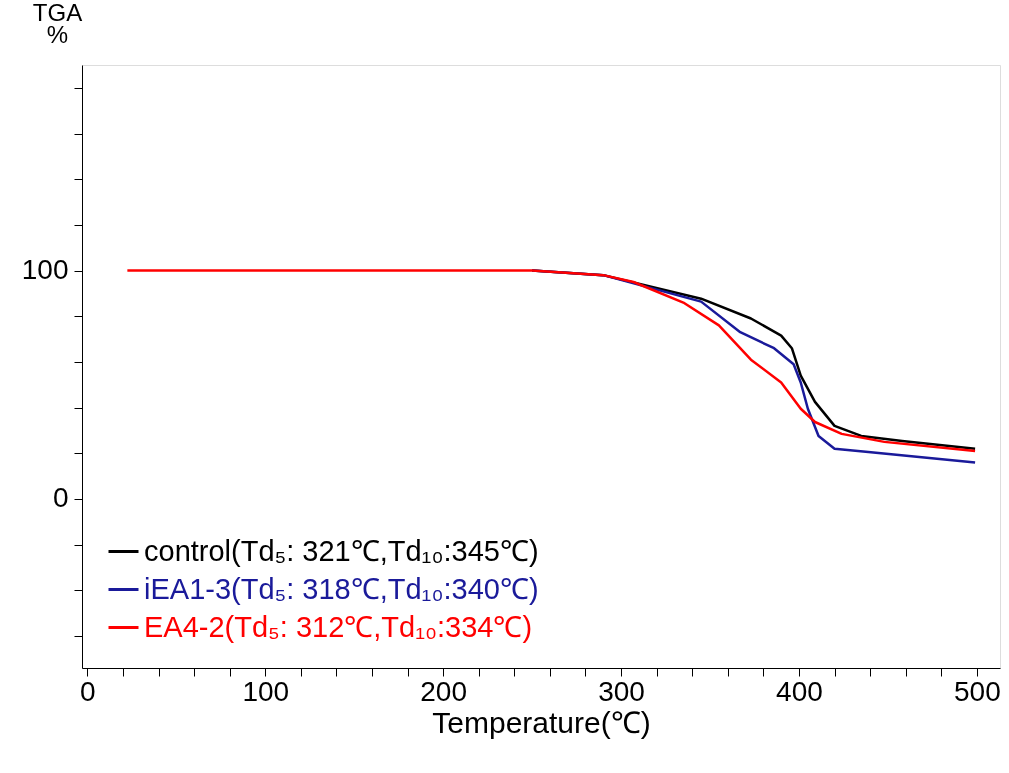  What do you see at coordinates (57, 24) in the screenshot?
I see `y-axis-title: TGA %` at bounding box center [57, 24].